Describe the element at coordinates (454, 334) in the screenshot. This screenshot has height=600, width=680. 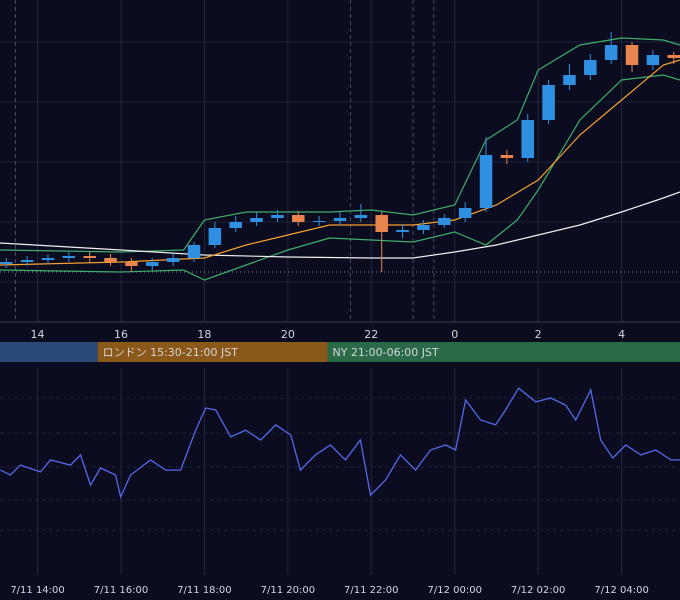
I see `x-tick-label: 0` at that location.